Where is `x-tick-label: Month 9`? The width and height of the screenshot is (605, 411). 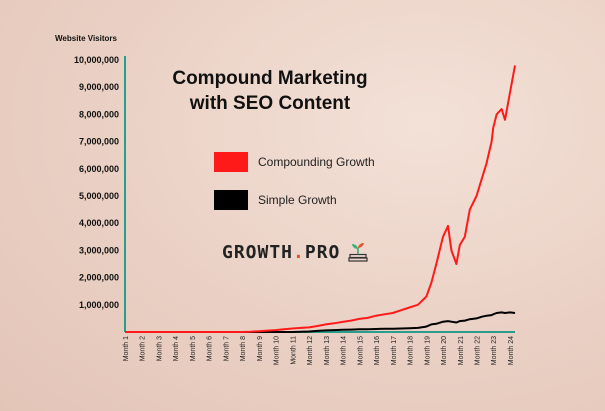
x-tick-label: Month 9 is located at coordinates (260, 348).